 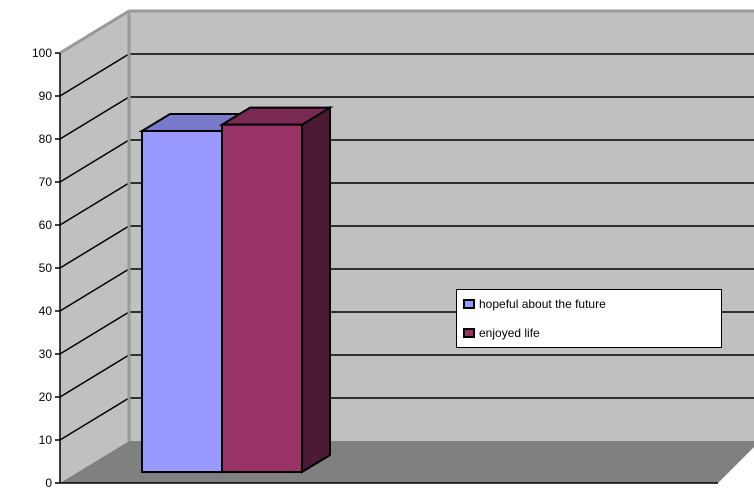 I want to click on legend-swatch-hopeful, so click(x=469, y=304).